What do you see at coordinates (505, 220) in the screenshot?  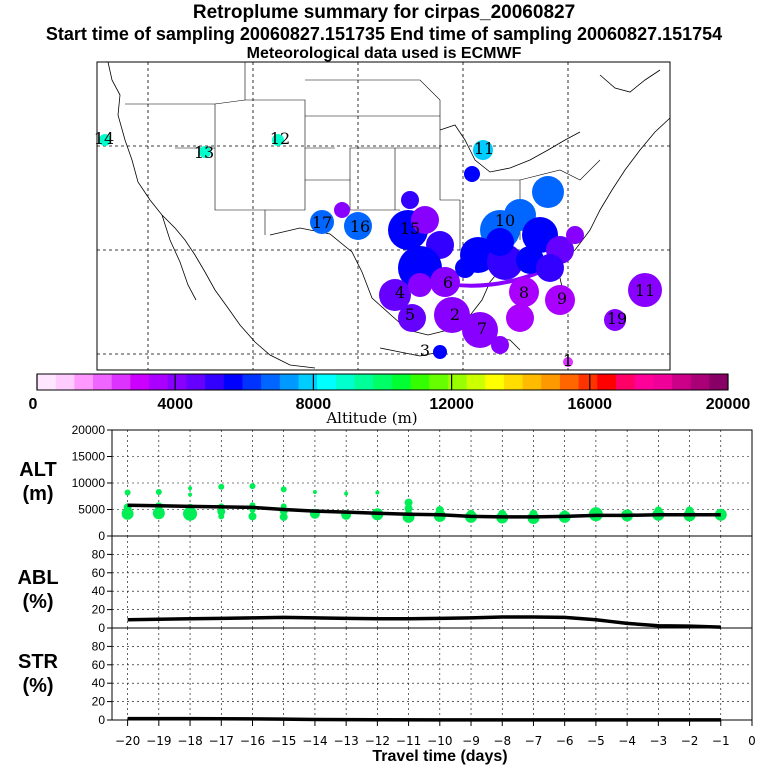 I see `map-time-label: 10` at bounding box center [505, 220].